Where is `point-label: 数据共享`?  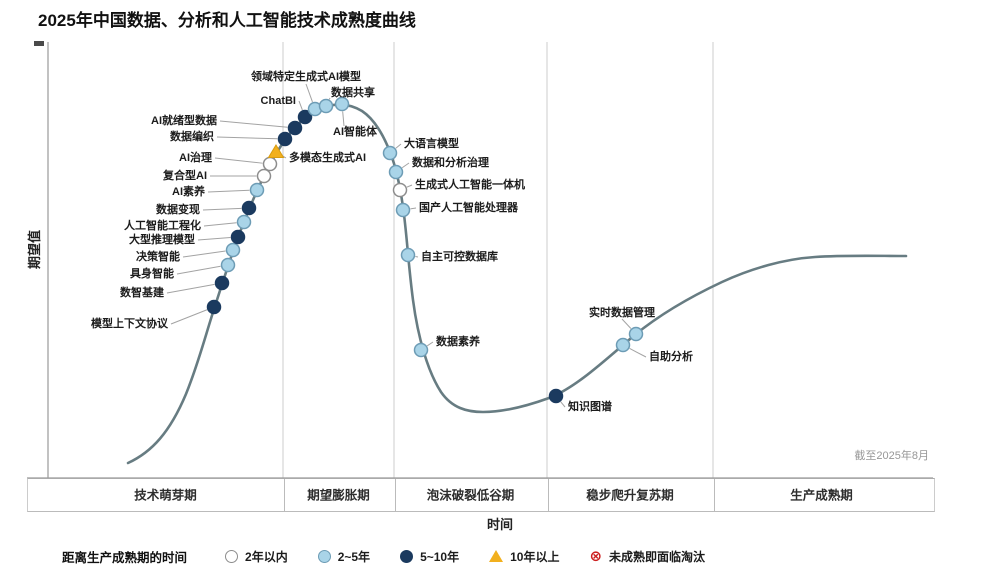 point-label: 数据共享 is located at coordinates (353, 93).